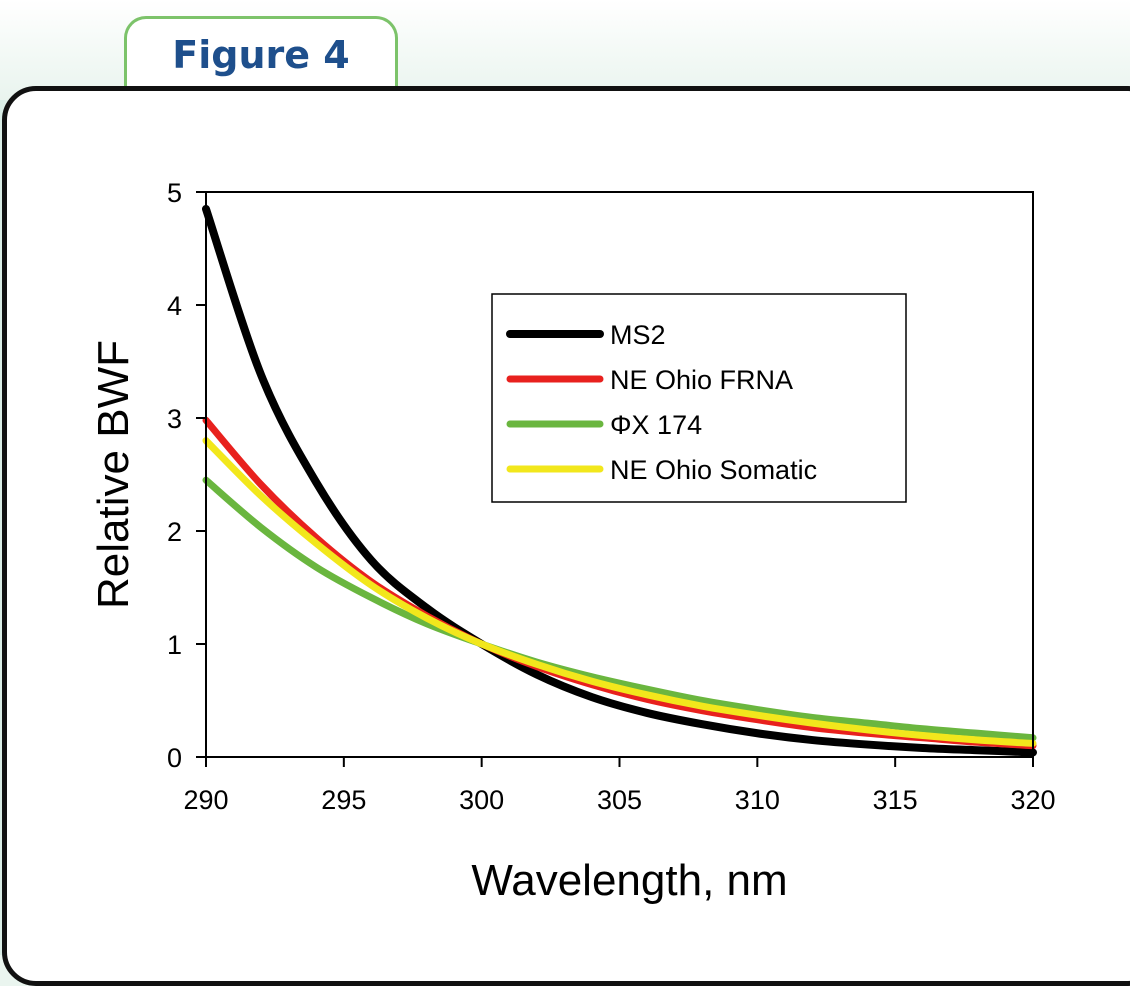  What do you see at coordinates (619, 800) in the screenshot?
I see `x-tick-label: 305` at bounding box center [619, 800].